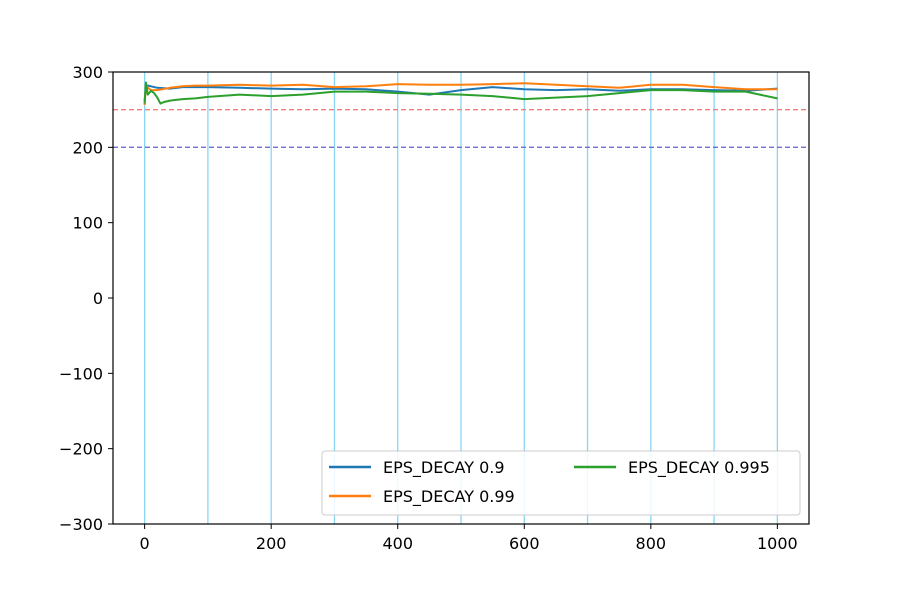 The height and width of the screenshot is (600, 900). What do you see at coordinates (524, 543) in the screenshot?
I see `x-tick-label: 600` at bounding box center [524, 543].